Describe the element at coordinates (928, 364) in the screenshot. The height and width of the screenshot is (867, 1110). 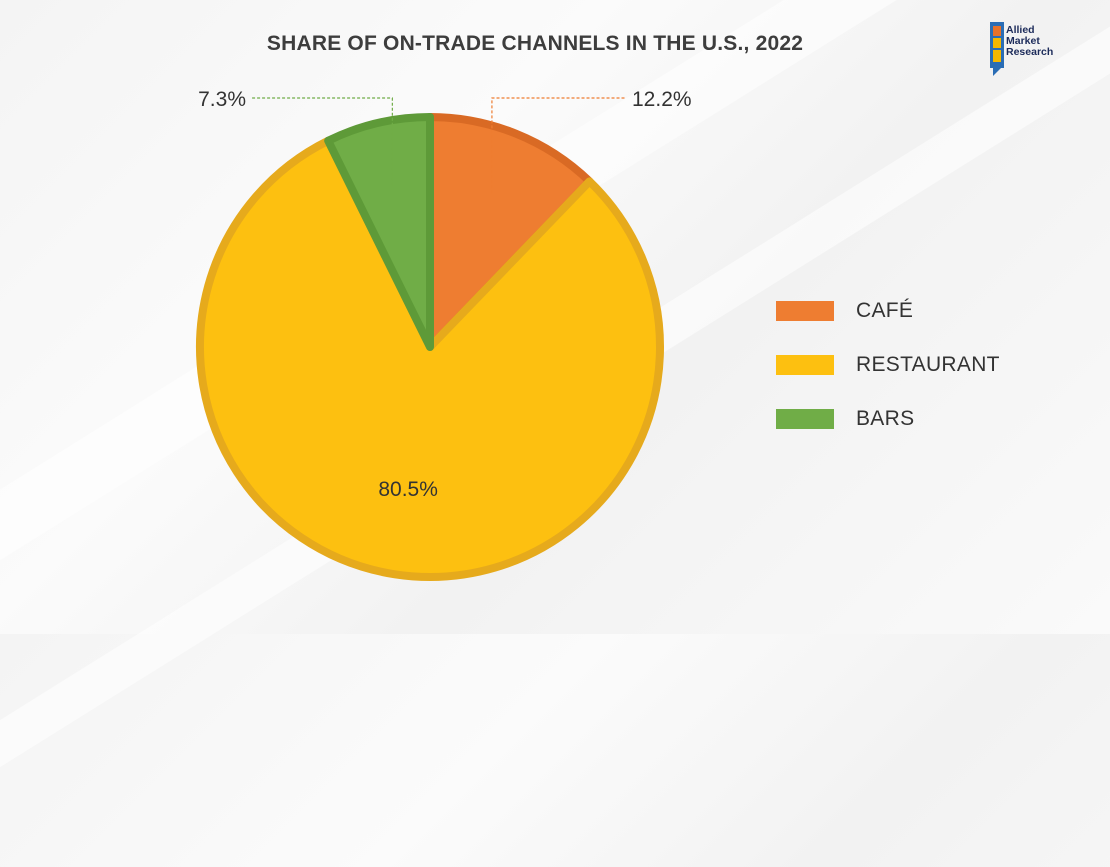
I see `legend-label-restaurant: RESTAURANT` at that location.